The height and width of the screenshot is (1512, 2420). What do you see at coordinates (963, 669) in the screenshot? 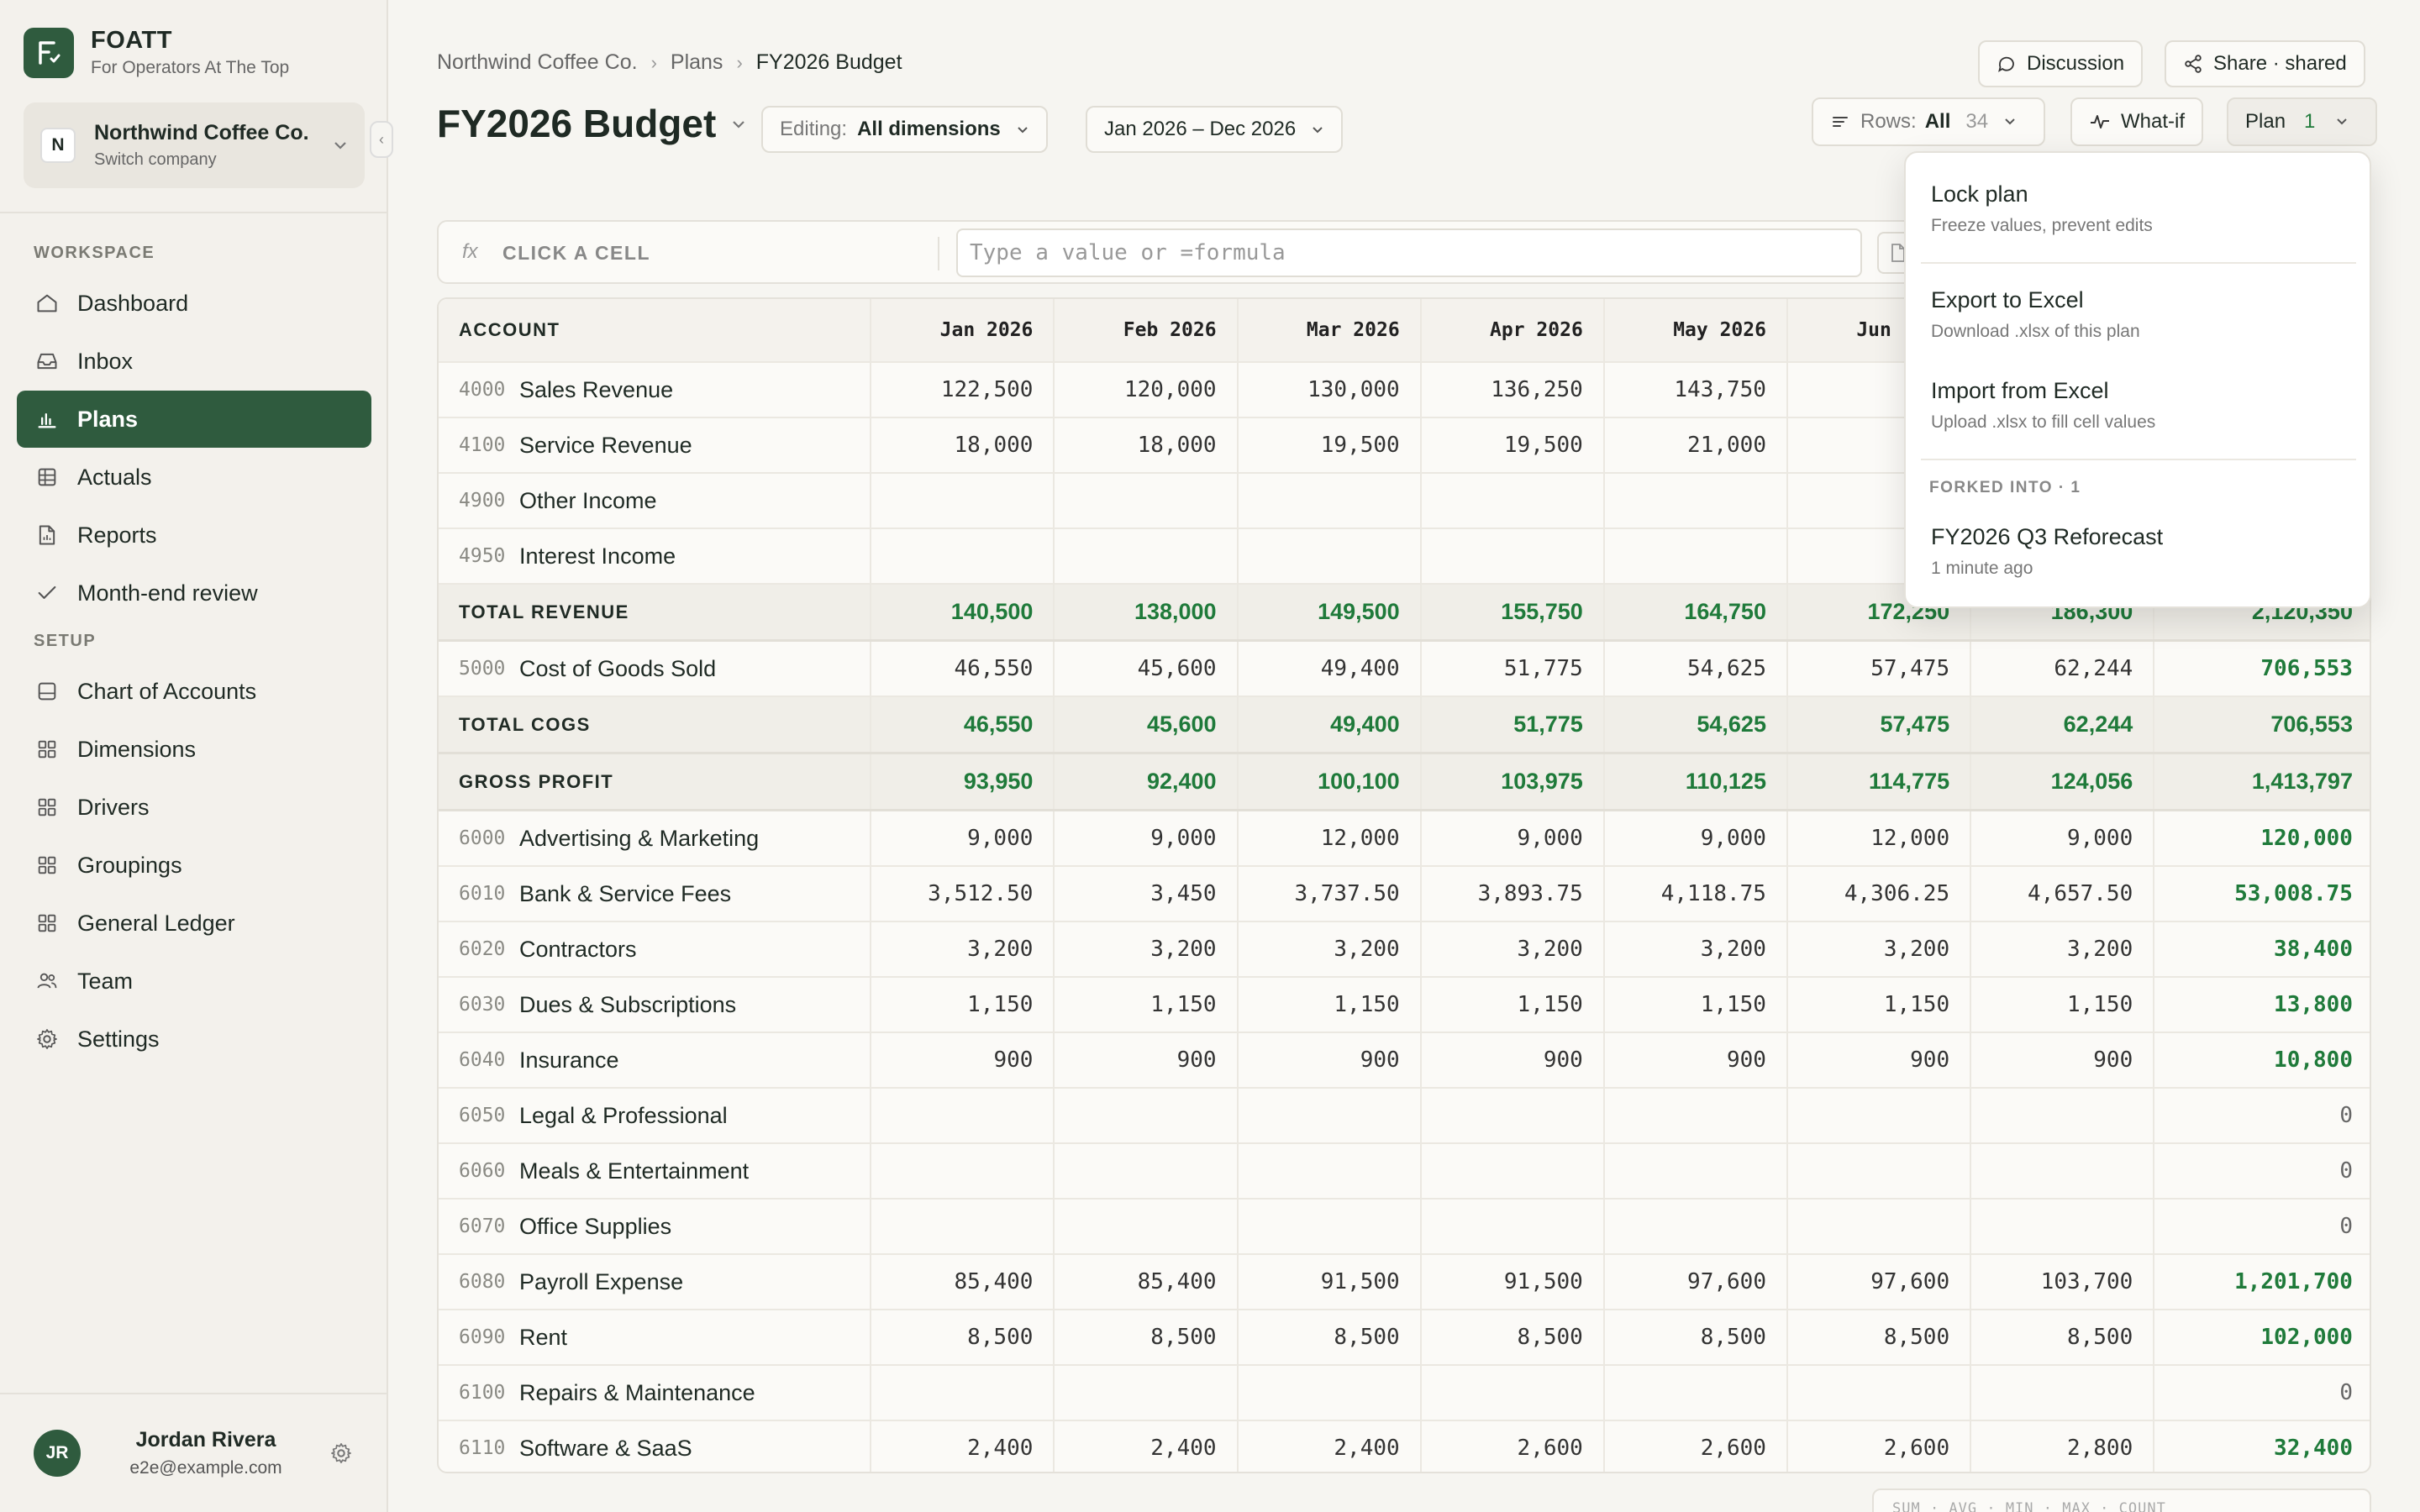
I see `value-cell: 46,550` at bounding box center [963, 669].